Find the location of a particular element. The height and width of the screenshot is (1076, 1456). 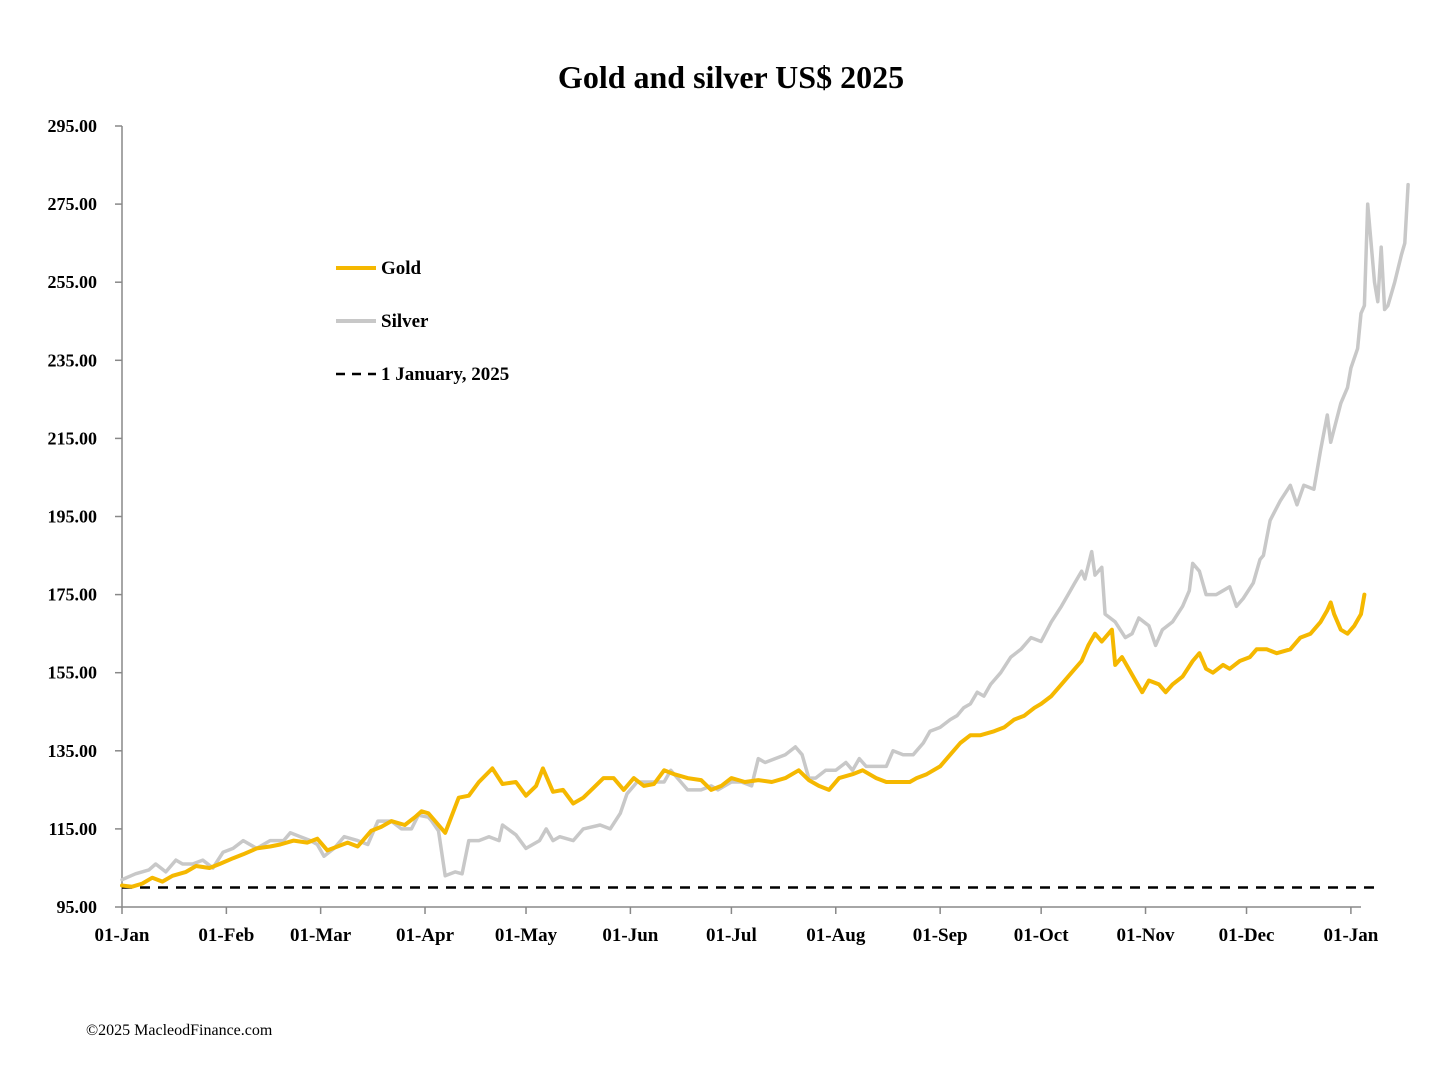

y-tick-label: 95.00 is located at coordinates (77, 907).